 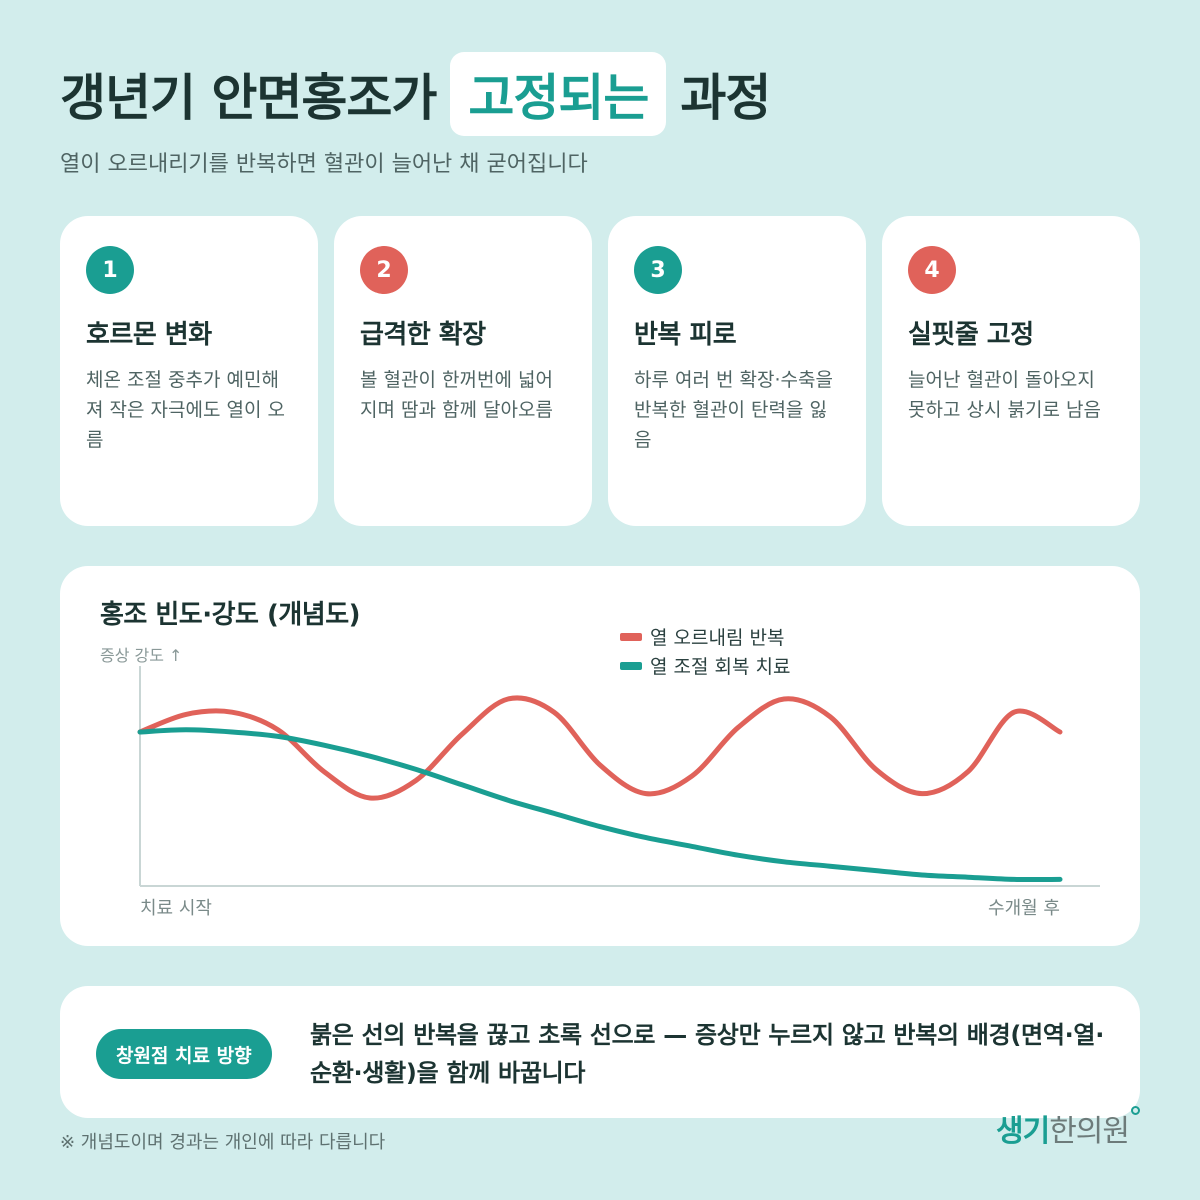 What do you see at coordinates (184, 1054) in the screenshot?
I see `treatment-direction-badge: 창원점 치료 방향` at bounding box center [184, 1054].